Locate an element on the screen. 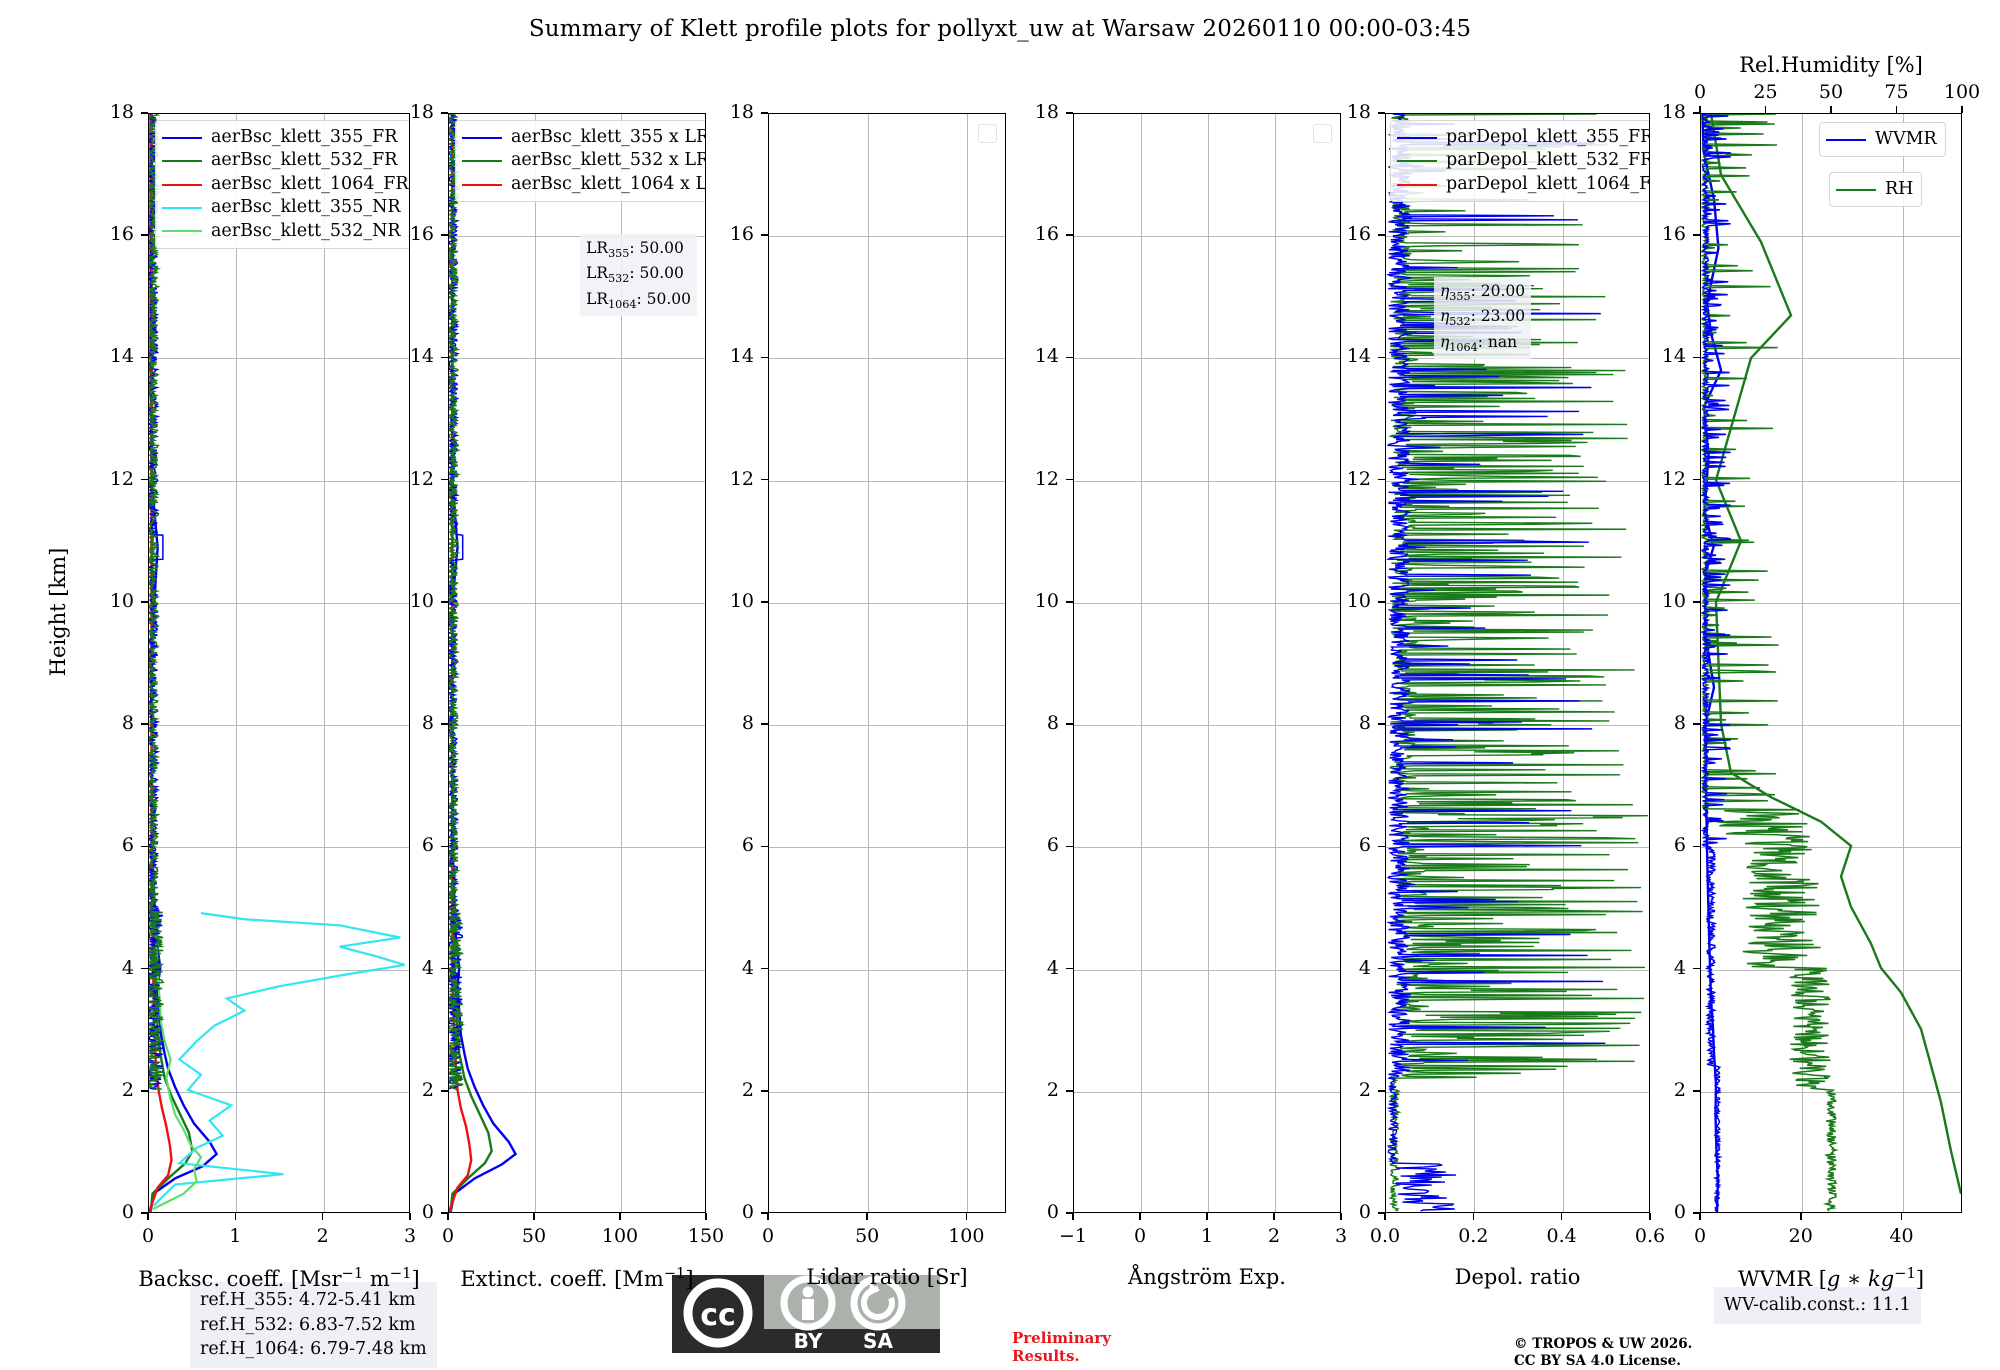  legend-row: aerBsc_klett_1064 x LR is located at coordinates (583, 184).